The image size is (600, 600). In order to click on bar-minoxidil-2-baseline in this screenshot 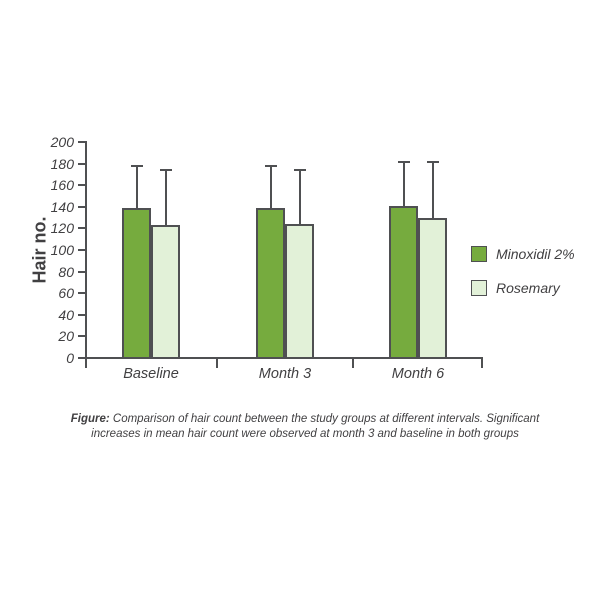, I will do `click(136, 283)`.